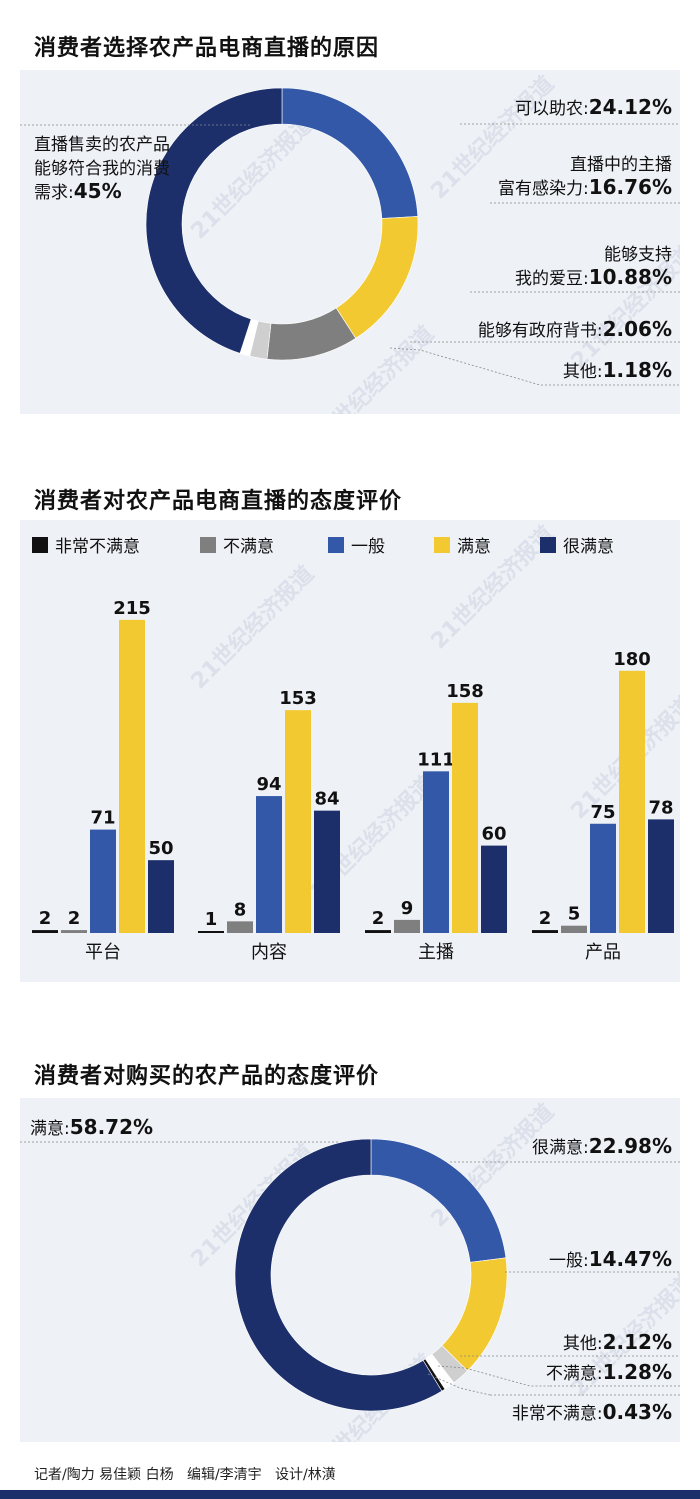 The width and height of the screenshot is (700, 1499). I want to click on bar-value-label: 215, so click(132, 608).